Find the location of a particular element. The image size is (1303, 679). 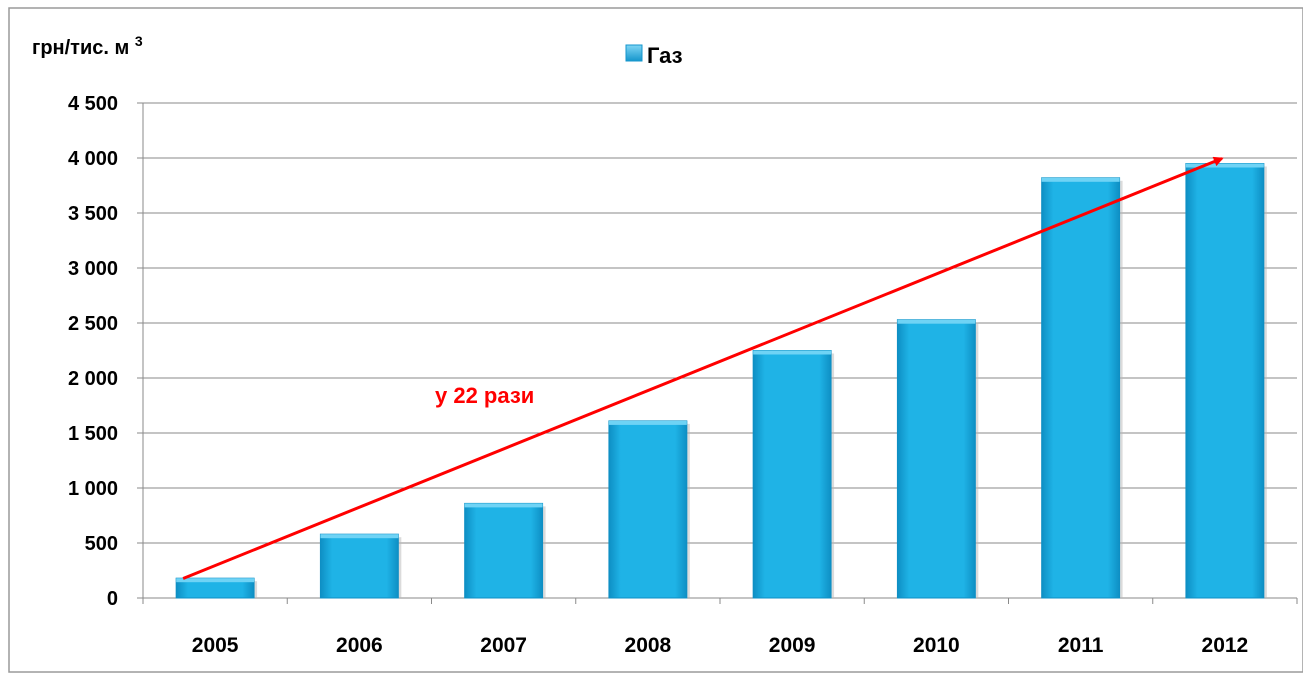

legend-swatch is located at coordinates (634, 53).